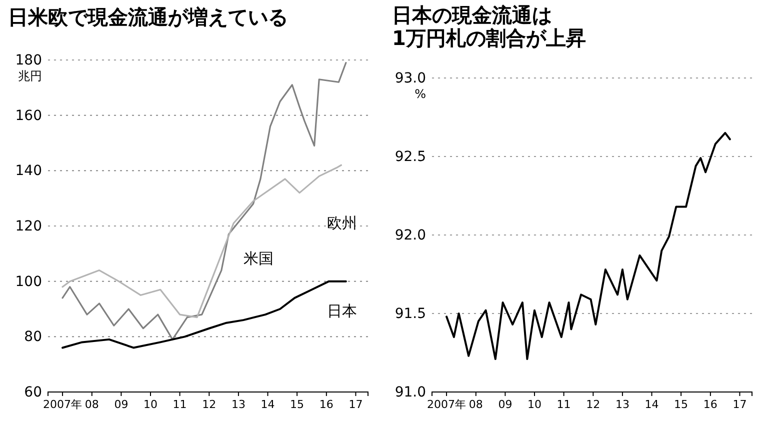 The height and width of the screenshot is (428, 763). I want to click on y-tick-label: 93.0, so click(410, 78).